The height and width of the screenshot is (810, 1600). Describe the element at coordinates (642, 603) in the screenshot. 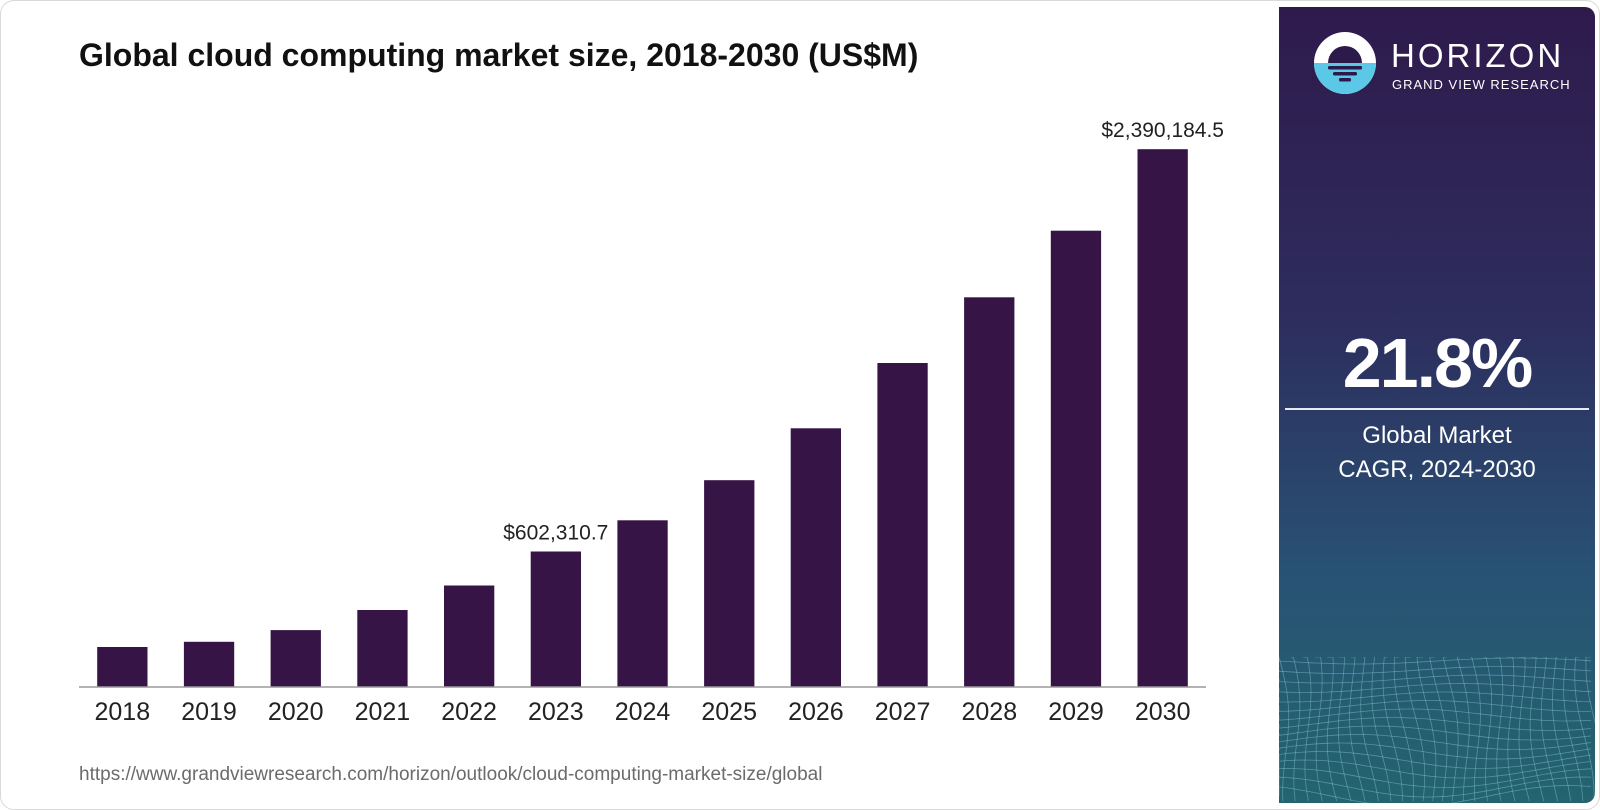

I see `bar-2024` at that location.